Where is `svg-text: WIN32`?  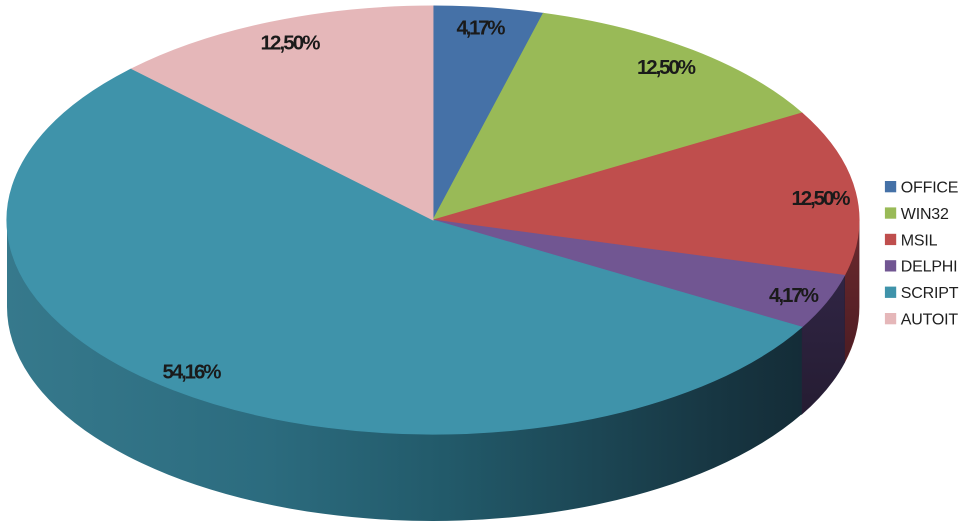 svg-text: WIN32 is located at coordinates (925, 214).